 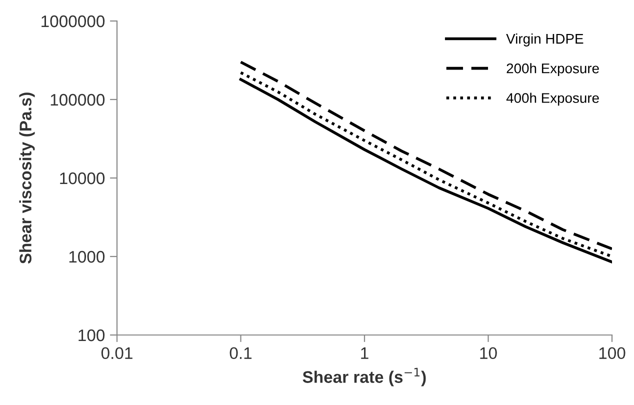 I want to click on x-axis-title: Shear rate (s$^{−1}$), so click(x=364, y=377).